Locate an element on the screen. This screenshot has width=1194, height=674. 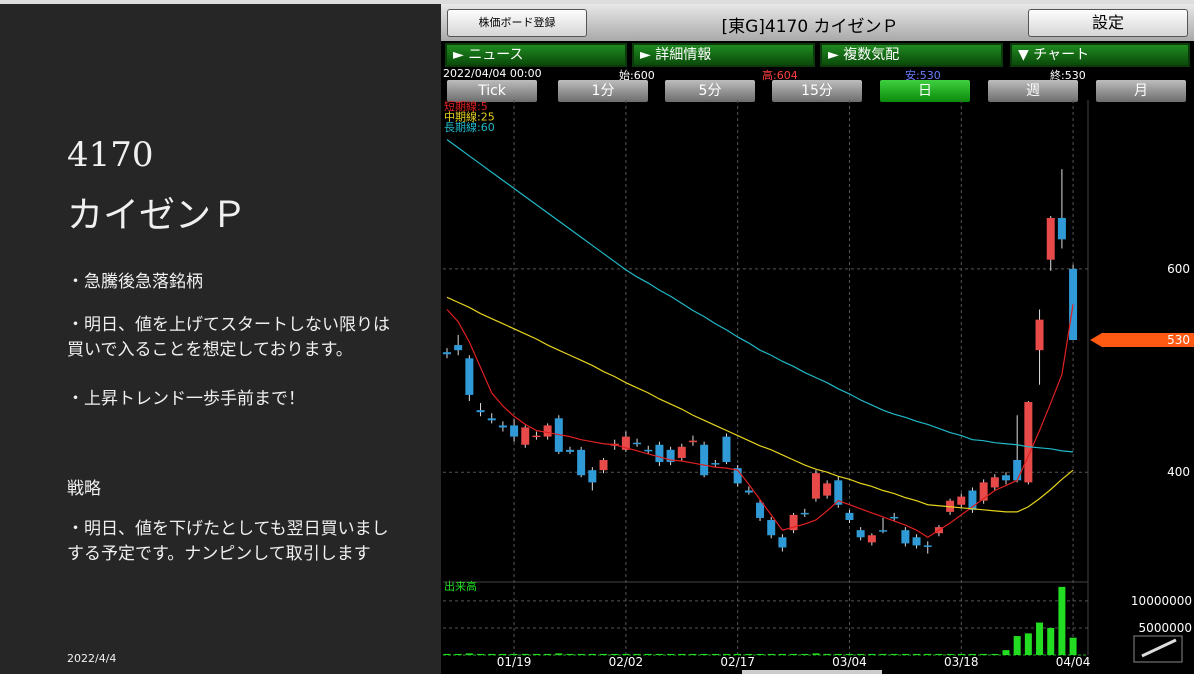
period-button: 1分 is located at coordinates (603, 91).